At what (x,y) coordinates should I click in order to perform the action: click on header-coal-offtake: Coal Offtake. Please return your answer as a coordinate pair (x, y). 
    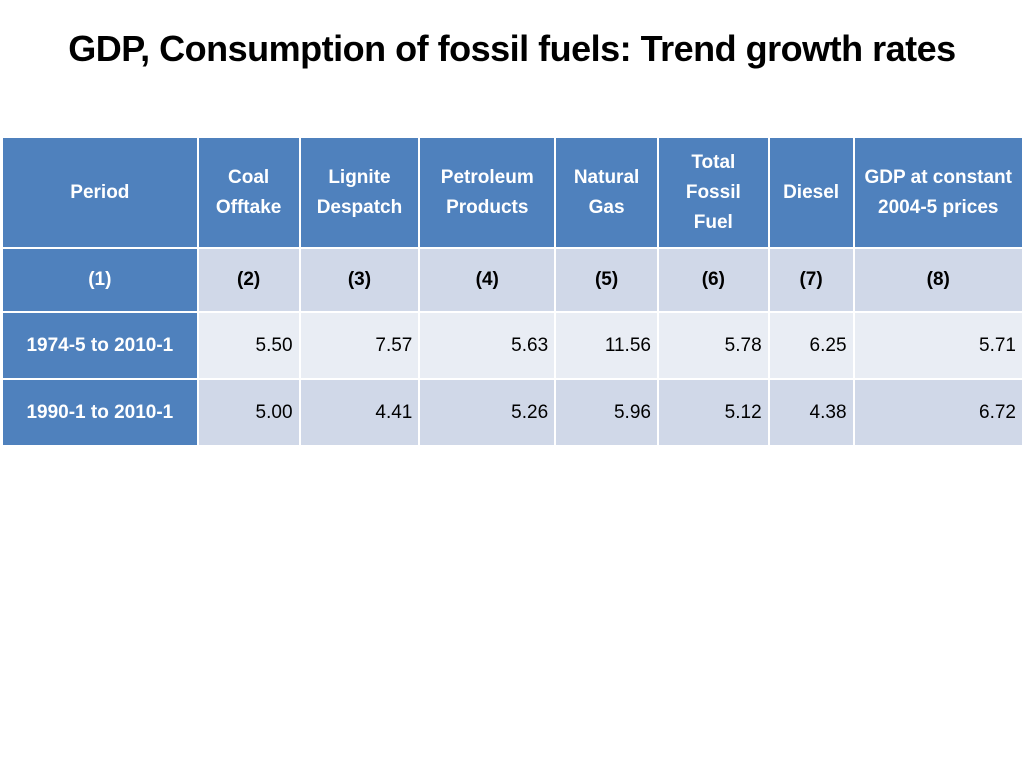
    Looking at the image, I should click on (248, 192).